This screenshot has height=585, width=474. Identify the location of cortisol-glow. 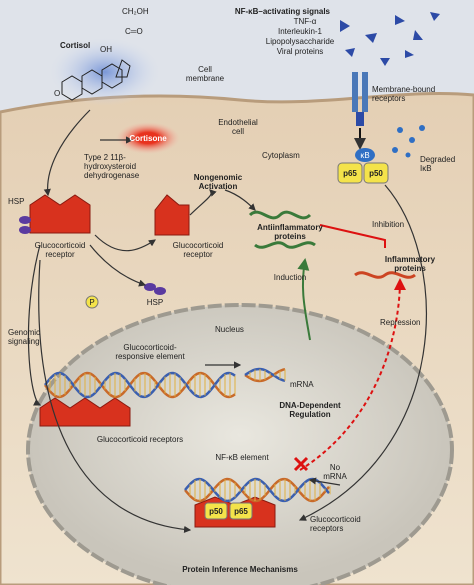
(105, 72).